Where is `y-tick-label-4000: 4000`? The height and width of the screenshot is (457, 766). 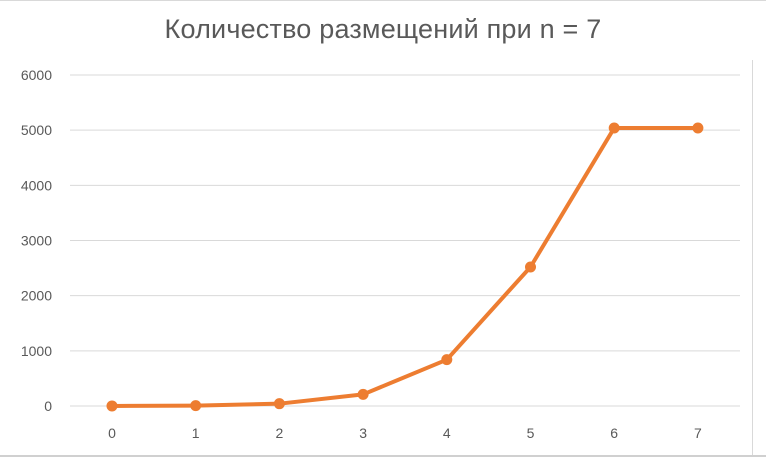 y-tick-label-4000: 4000 is located at coordinates (36, 185).